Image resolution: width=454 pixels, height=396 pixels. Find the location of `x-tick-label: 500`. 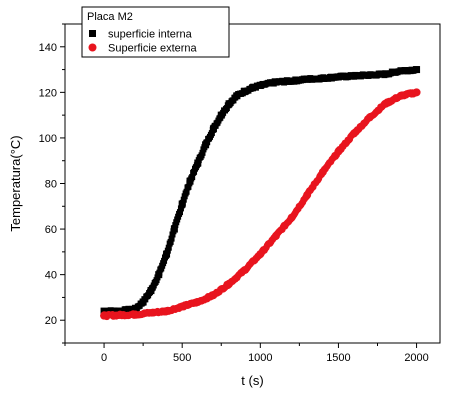

x-tick-label: 500 is located at coordinates (182, 358).